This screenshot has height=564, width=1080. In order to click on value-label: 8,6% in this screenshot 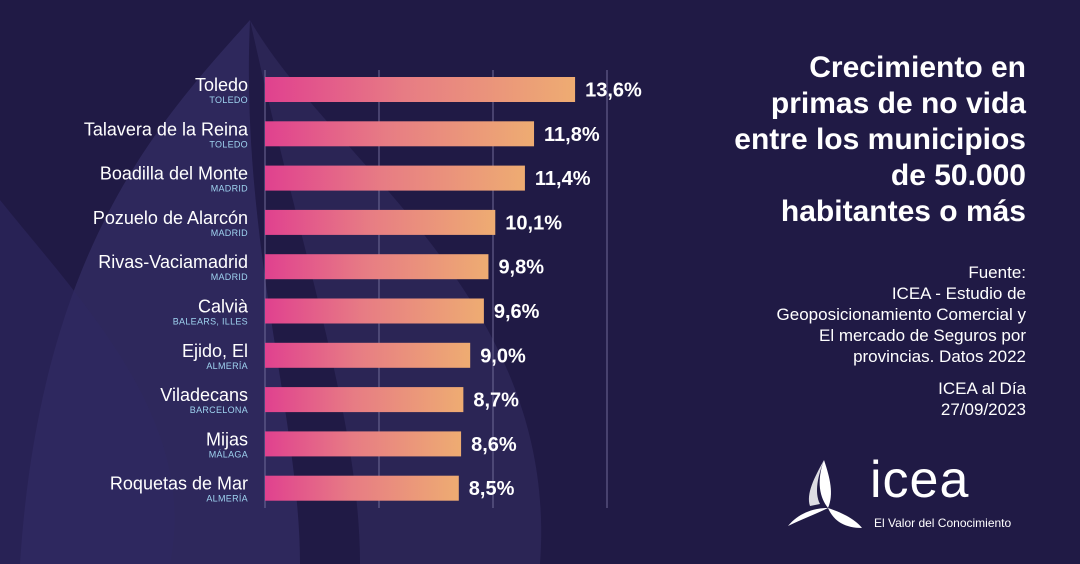, I will do `click(494, 445)`.